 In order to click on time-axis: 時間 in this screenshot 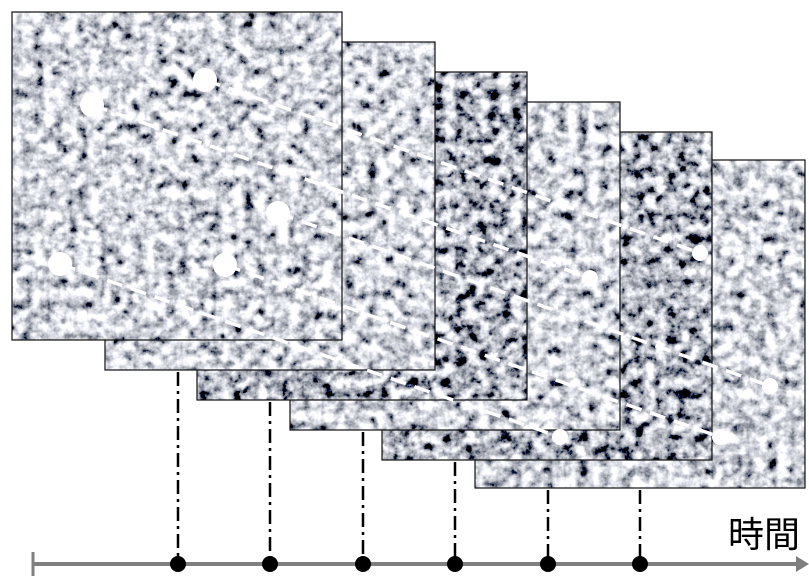, I will do `click(420, 545)`.